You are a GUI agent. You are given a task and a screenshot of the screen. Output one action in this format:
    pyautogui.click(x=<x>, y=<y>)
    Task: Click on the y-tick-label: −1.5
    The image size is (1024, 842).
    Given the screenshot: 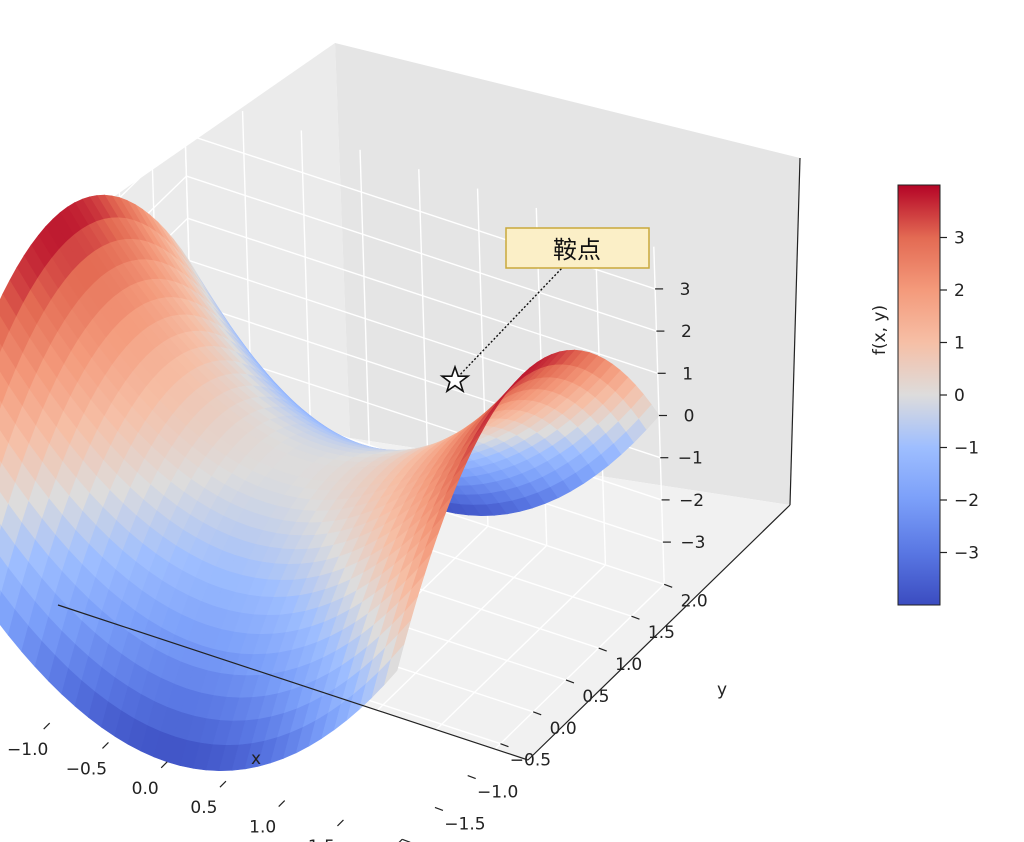 What is the action you would take?
    pyautogui.click(x=464, y=824)
    